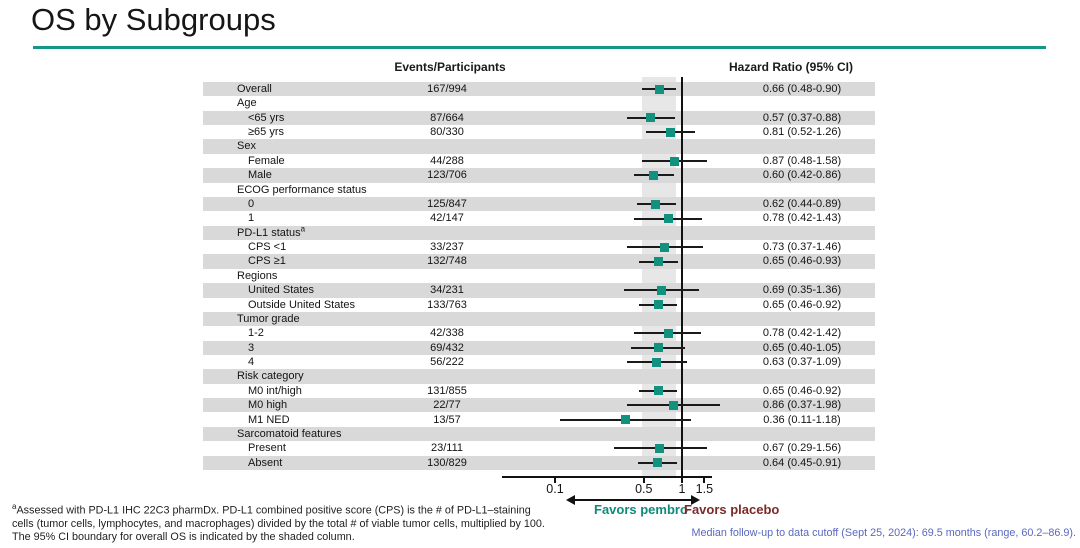 The height and width of the screenshot is (548, 1080). Describe the element at coordinates (802, 347) in the screenshot. I see `row-hr-value: 0.65 (0.40-1.05)` at that location.